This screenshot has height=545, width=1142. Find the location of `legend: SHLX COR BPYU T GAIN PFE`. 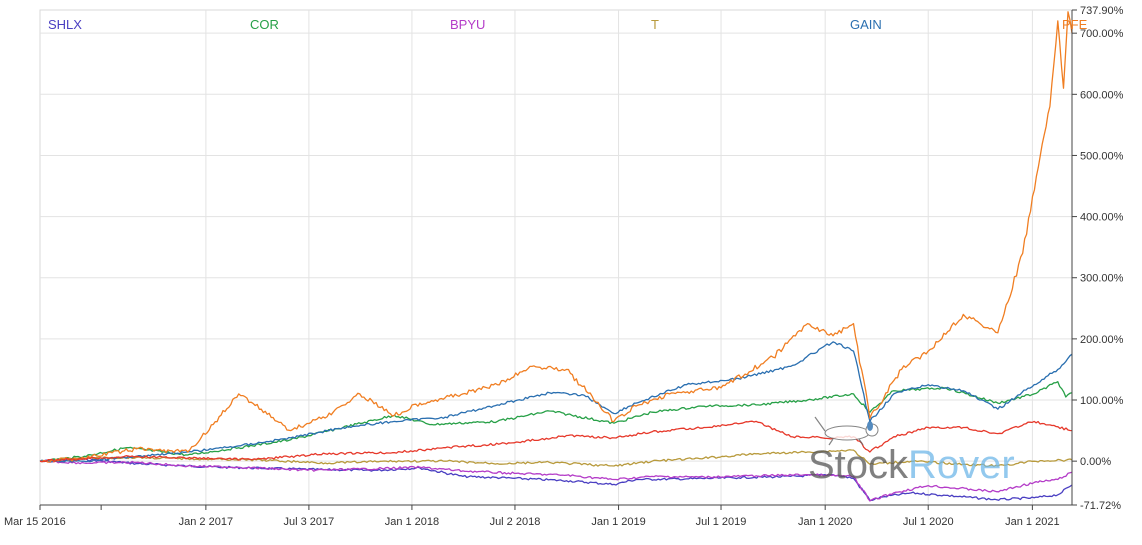

legend: SHLX COR BPYU T GAIN PFE is located at coordinates (568, 24).